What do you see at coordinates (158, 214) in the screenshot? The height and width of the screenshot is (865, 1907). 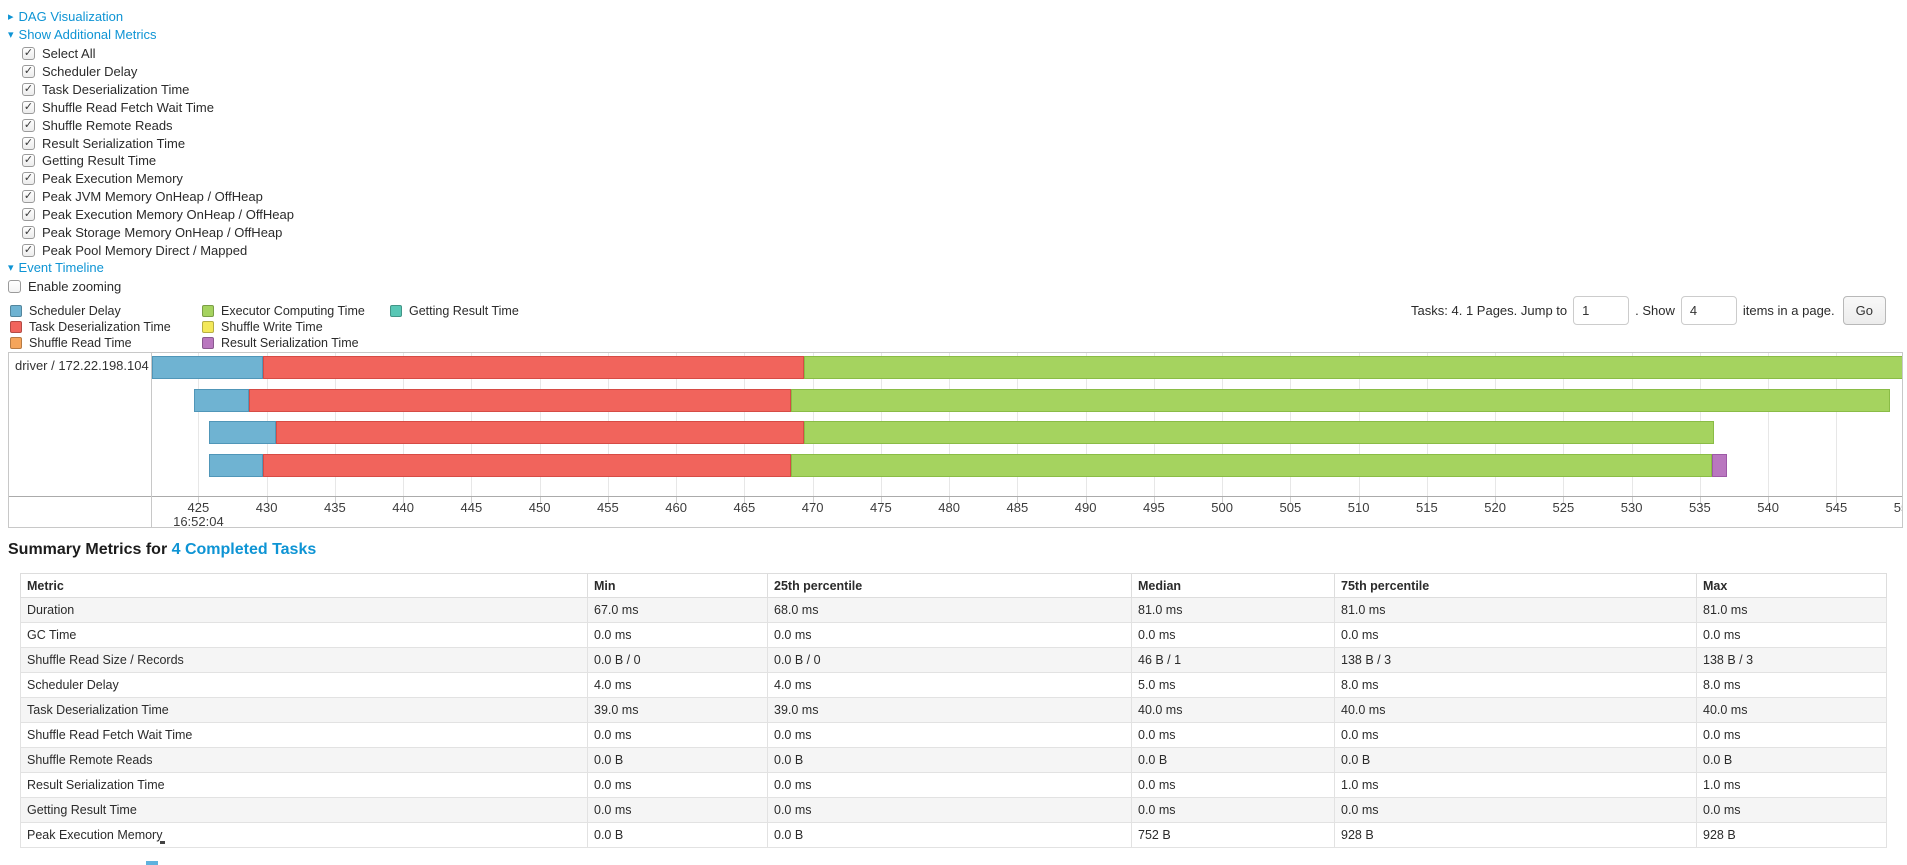 I see `metric-checkbox-row-peak-execution-memory-onheap-offheap: ✓ Peak Execution Memory OnHeap / OffHeap` at bounding box center [158, 214].